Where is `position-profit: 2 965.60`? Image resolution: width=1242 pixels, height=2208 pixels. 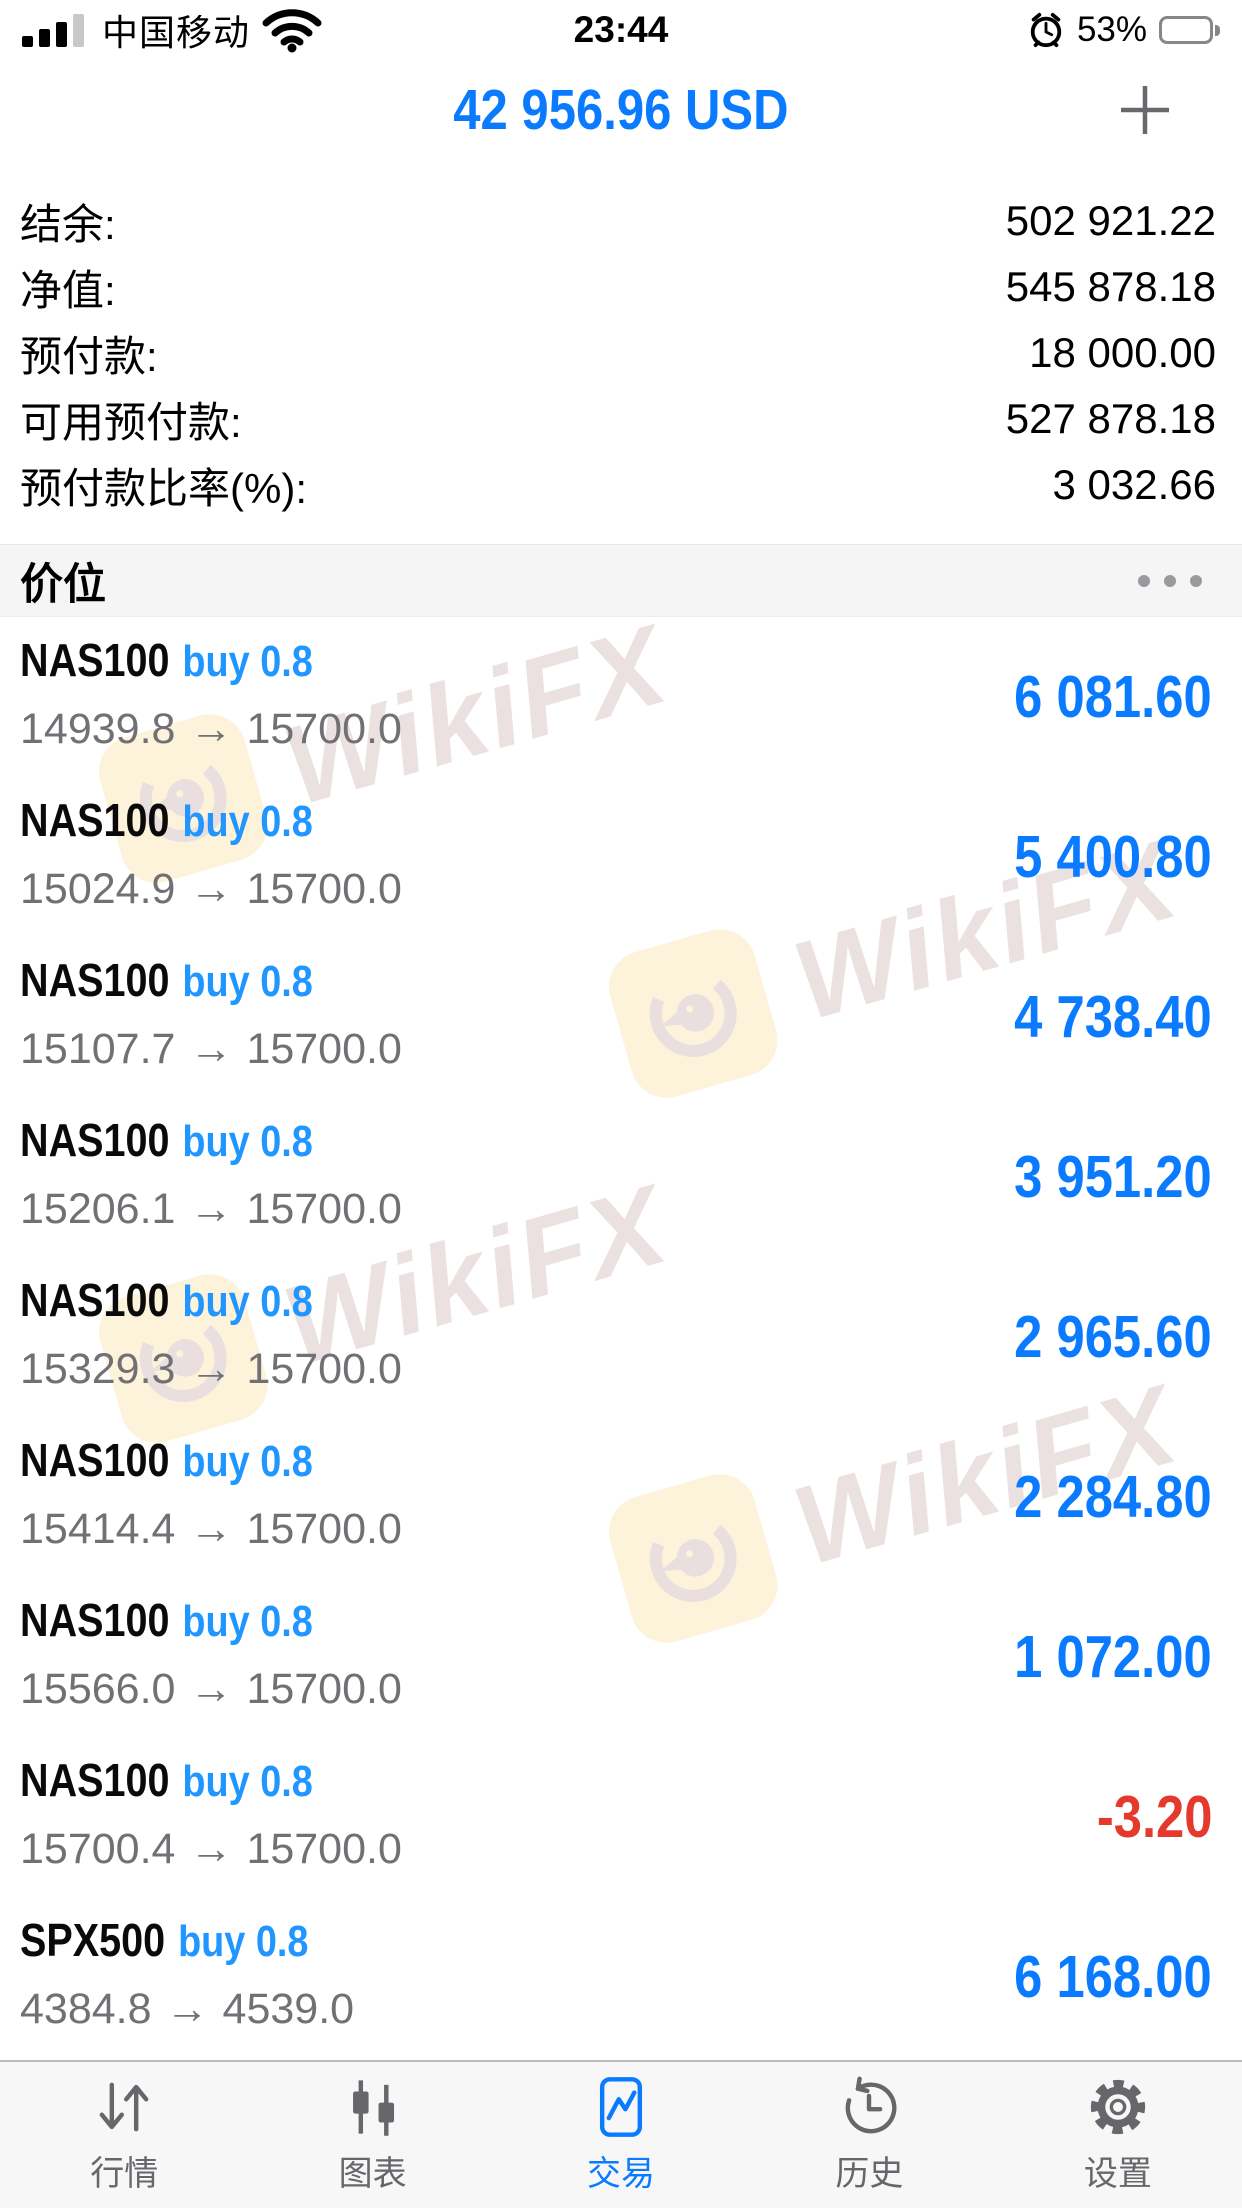
position-profit: 2 965.60 is located at coordinates (1113, 1337).